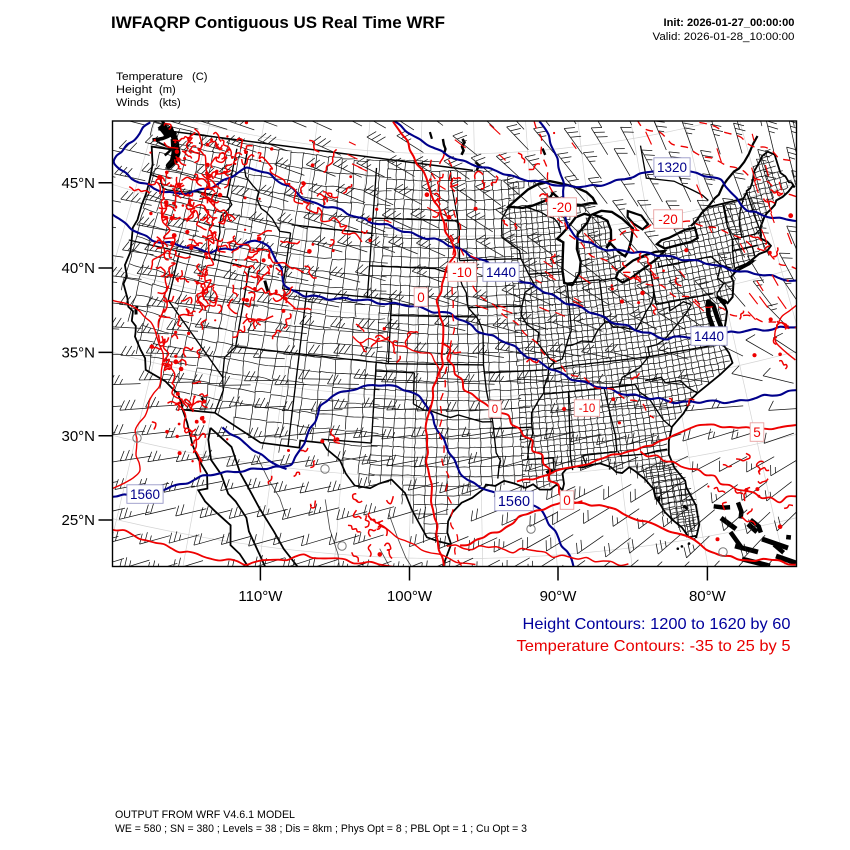 Image resolution: width=850 pixels, height=850 pixels. Describe the element at coordinates (757, 432) in the screenshot. I see `svg-text: 5` at that location.